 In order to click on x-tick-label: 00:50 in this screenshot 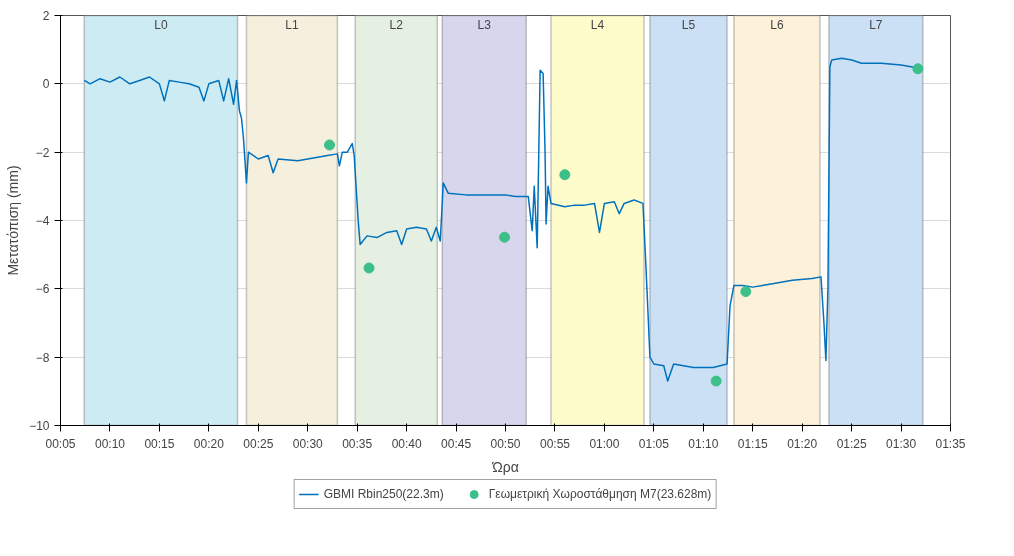, I will do `click(505, 443)`.